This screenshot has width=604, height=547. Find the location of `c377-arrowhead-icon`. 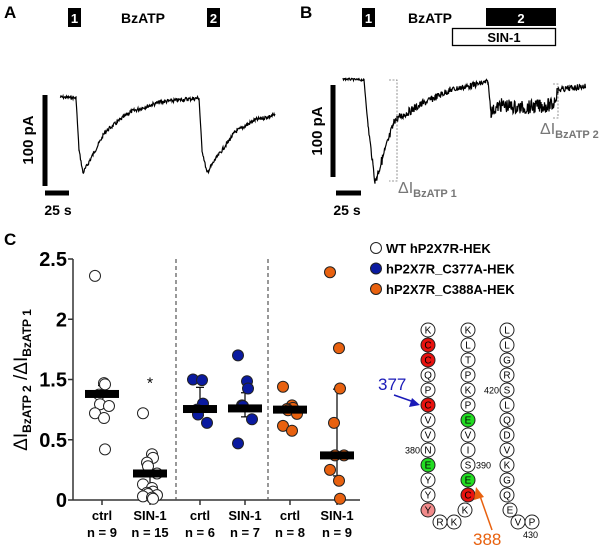

c377-arrowhead-icon is located at coordinates (414, 402).